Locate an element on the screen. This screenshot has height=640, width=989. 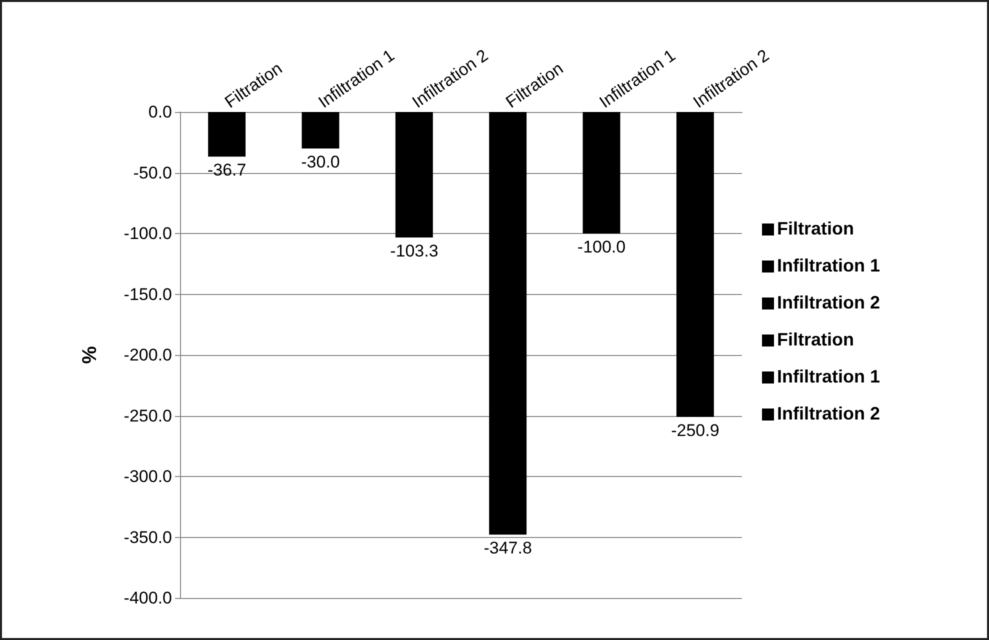
y-tick-label: 0.0 is located at coordinates (160, 112).